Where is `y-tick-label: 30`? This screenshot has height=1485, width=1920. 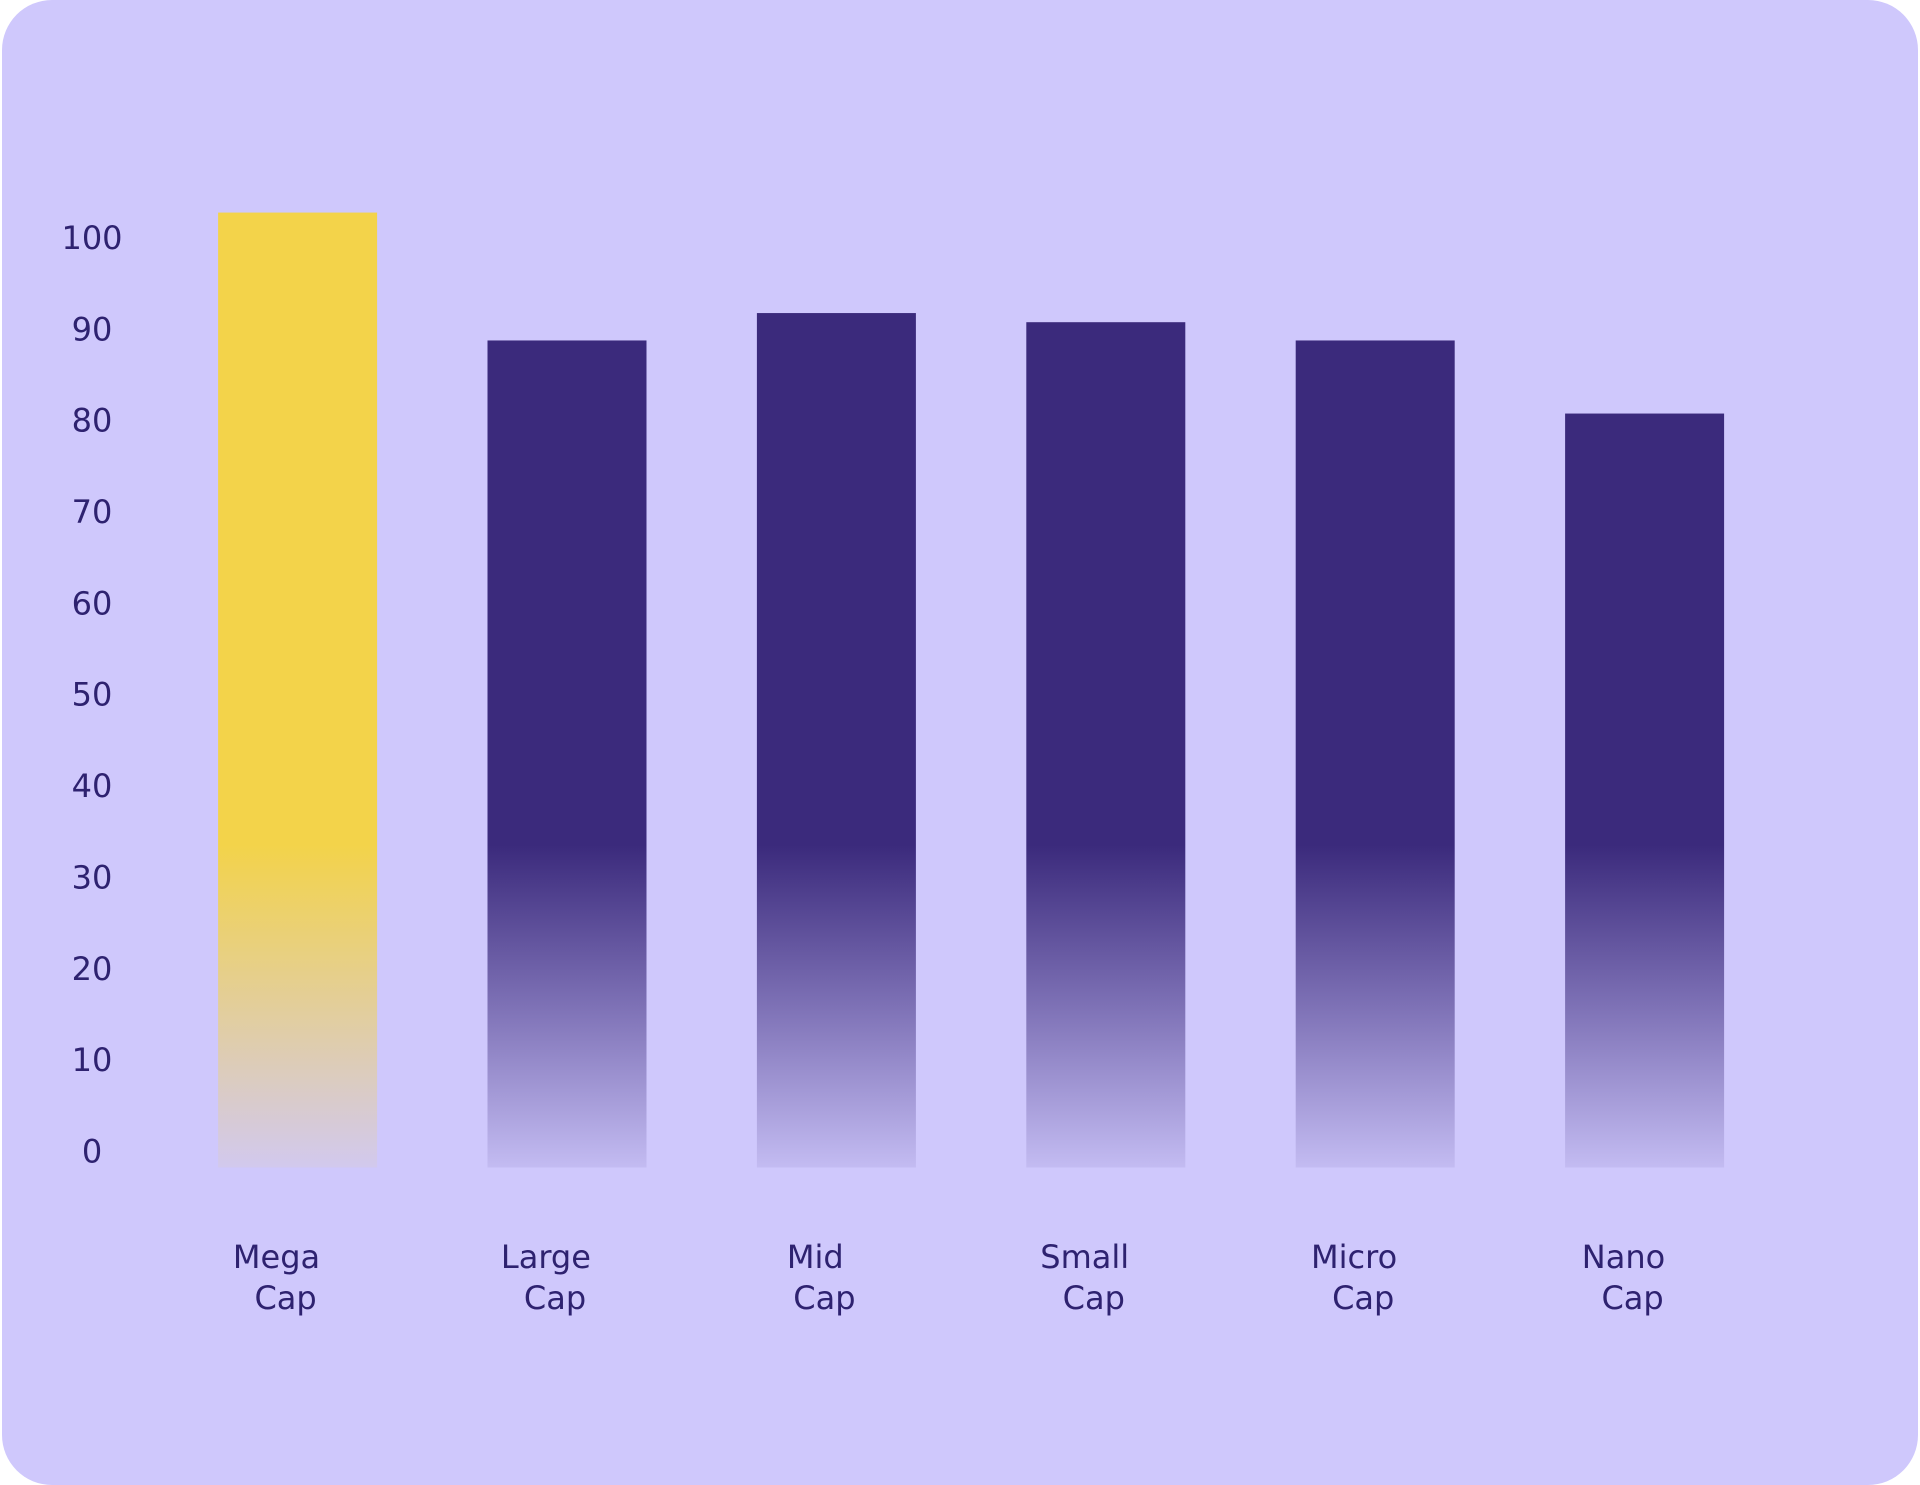 y-tick-label: 30 is located at coordinates (92, 877).